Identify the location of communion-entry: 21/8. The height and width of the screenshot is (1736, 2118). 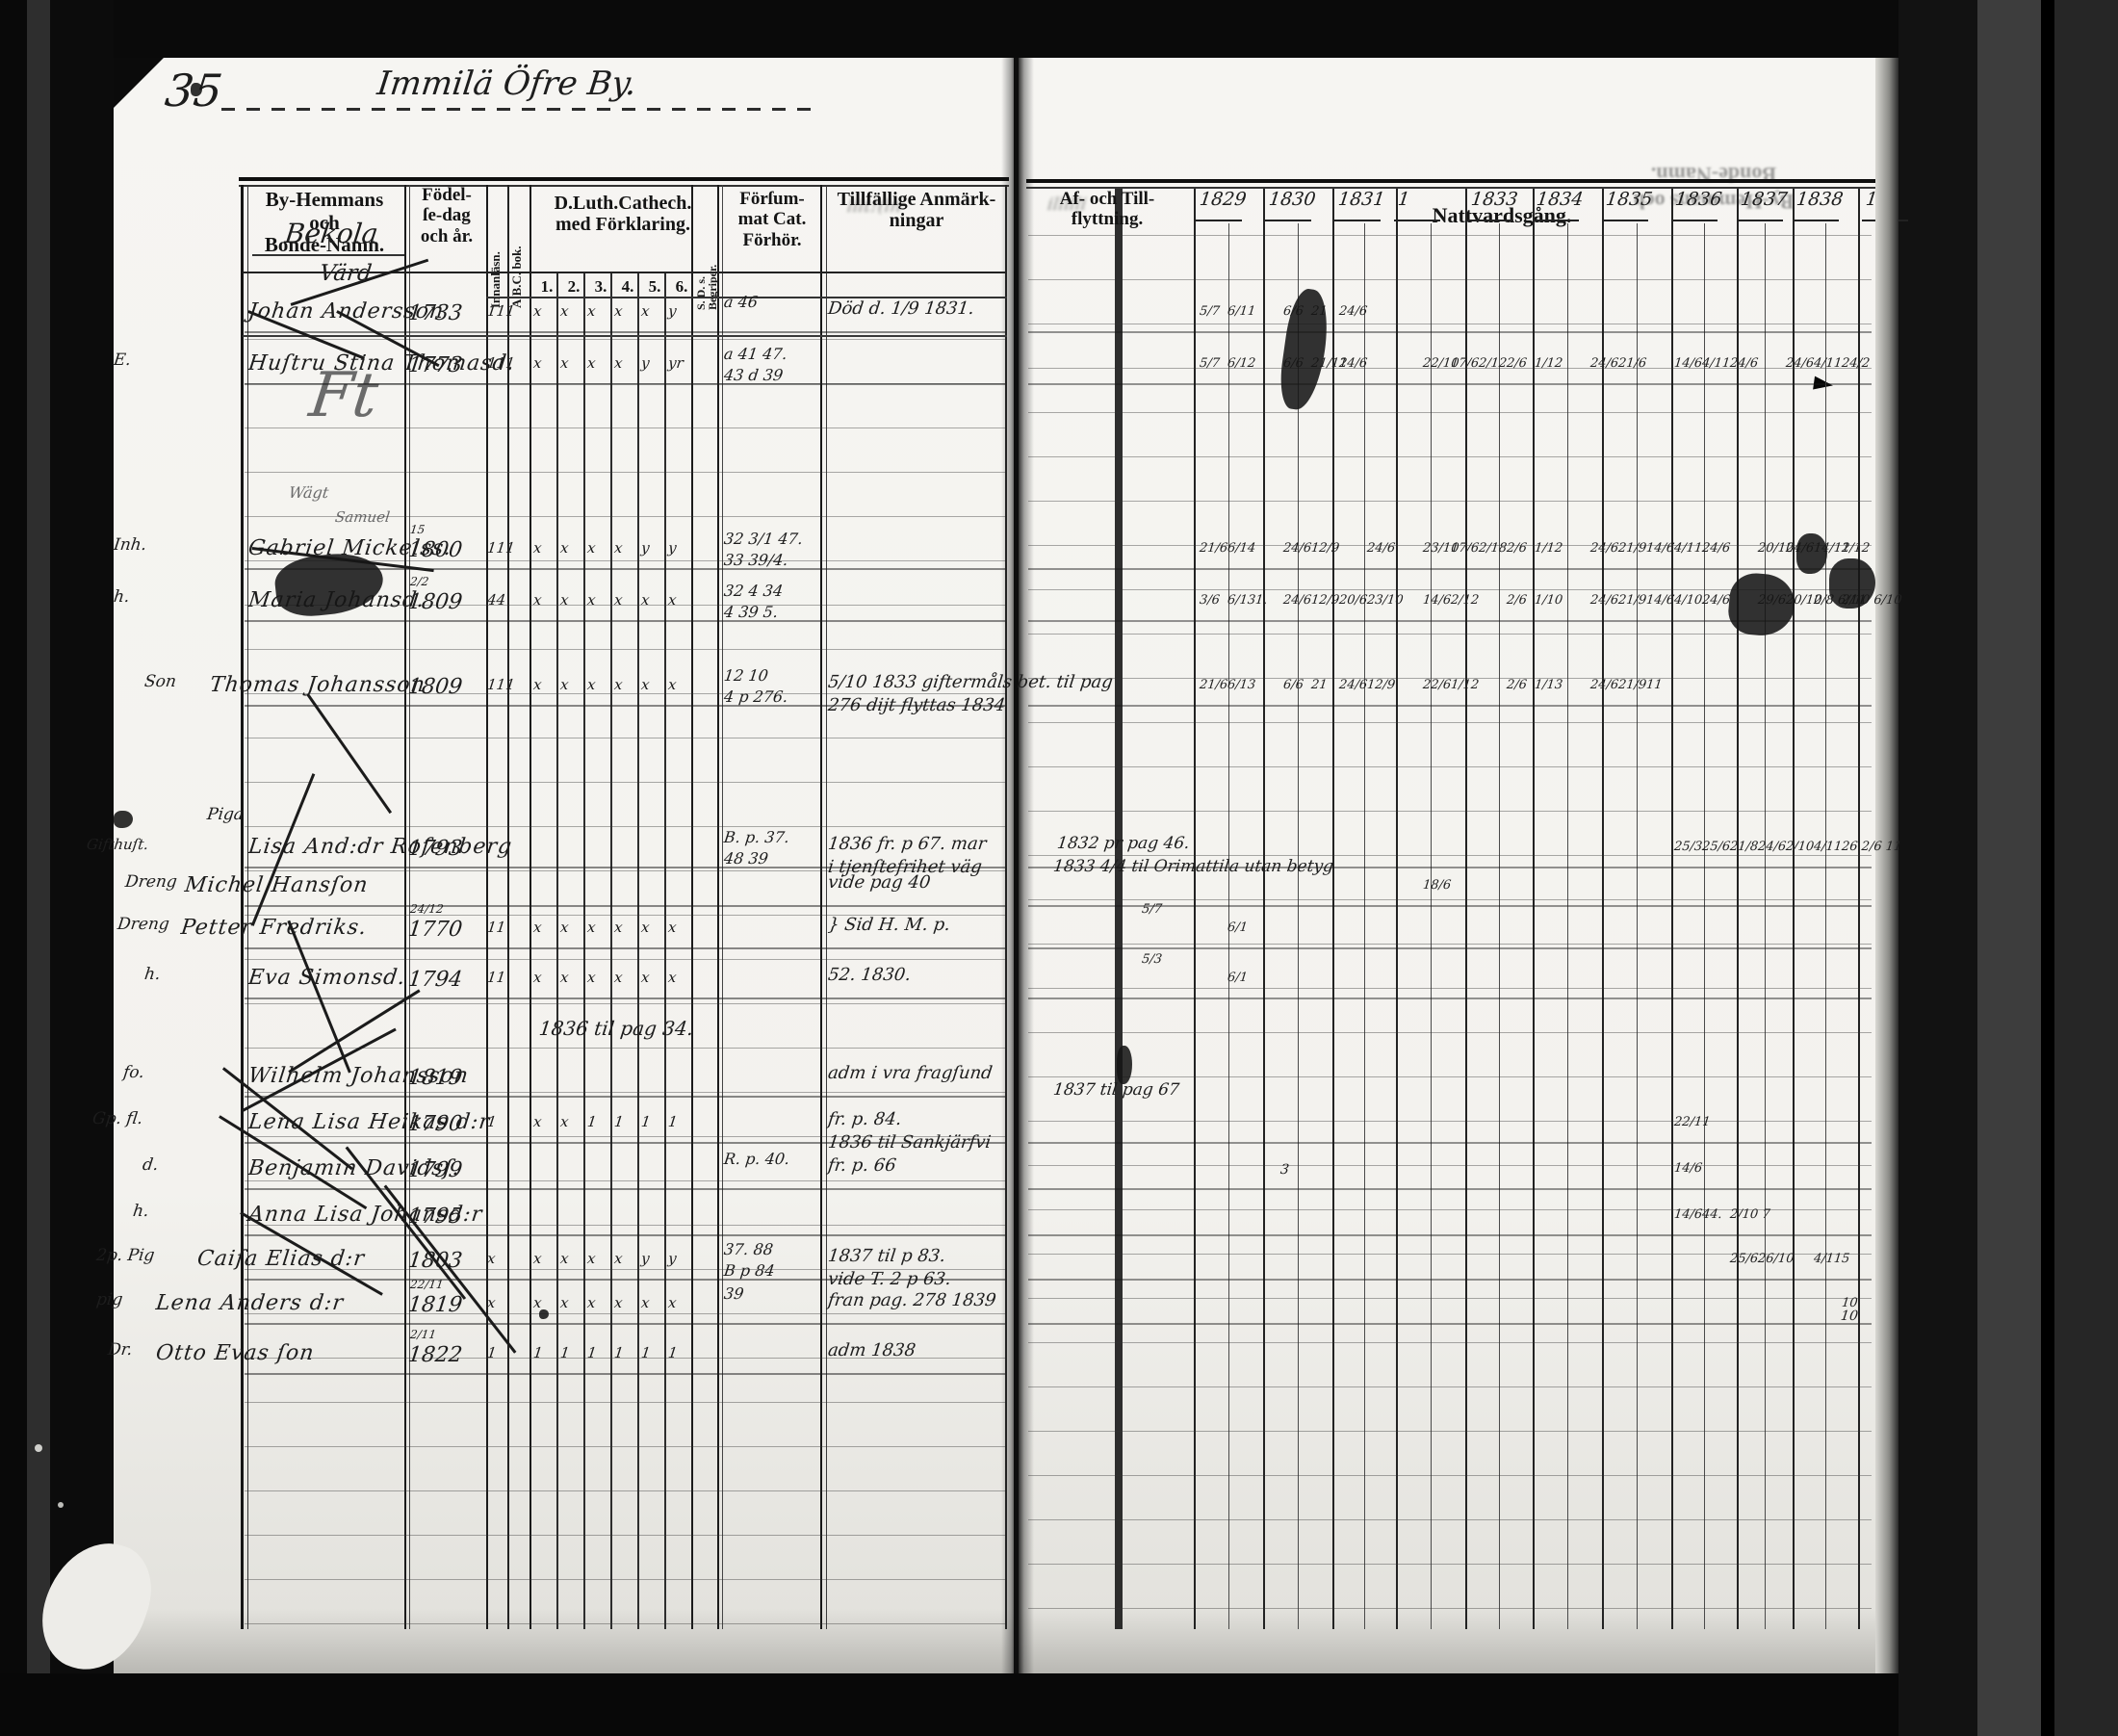
(1744, 847).